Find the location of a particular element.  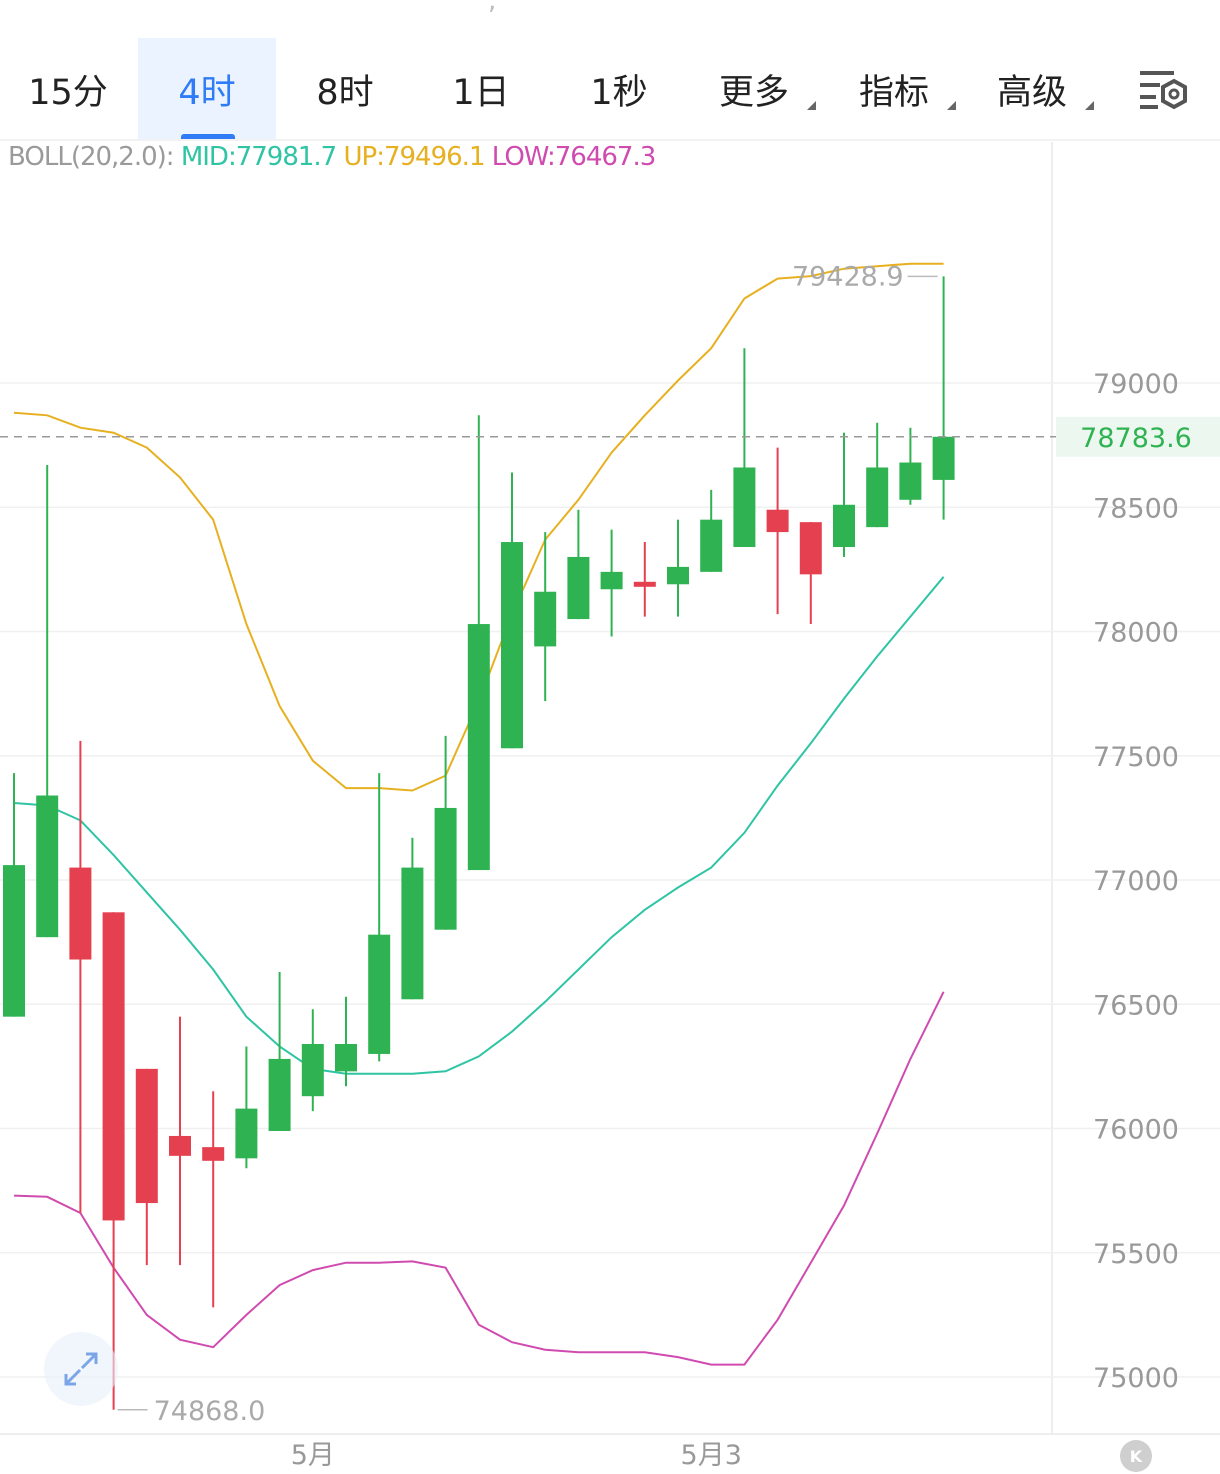

tab-8-hours: 8时 is located at coordinates (345, 89).